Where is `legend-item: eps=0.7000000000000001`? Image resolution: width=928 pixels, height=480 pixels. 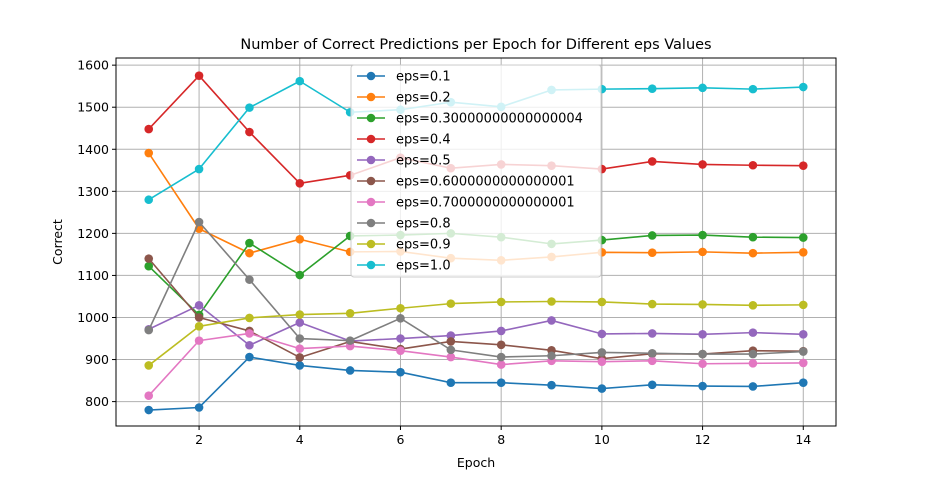 legend-item: eps=0.7000000000000001 is located at coordinates (466, 203).